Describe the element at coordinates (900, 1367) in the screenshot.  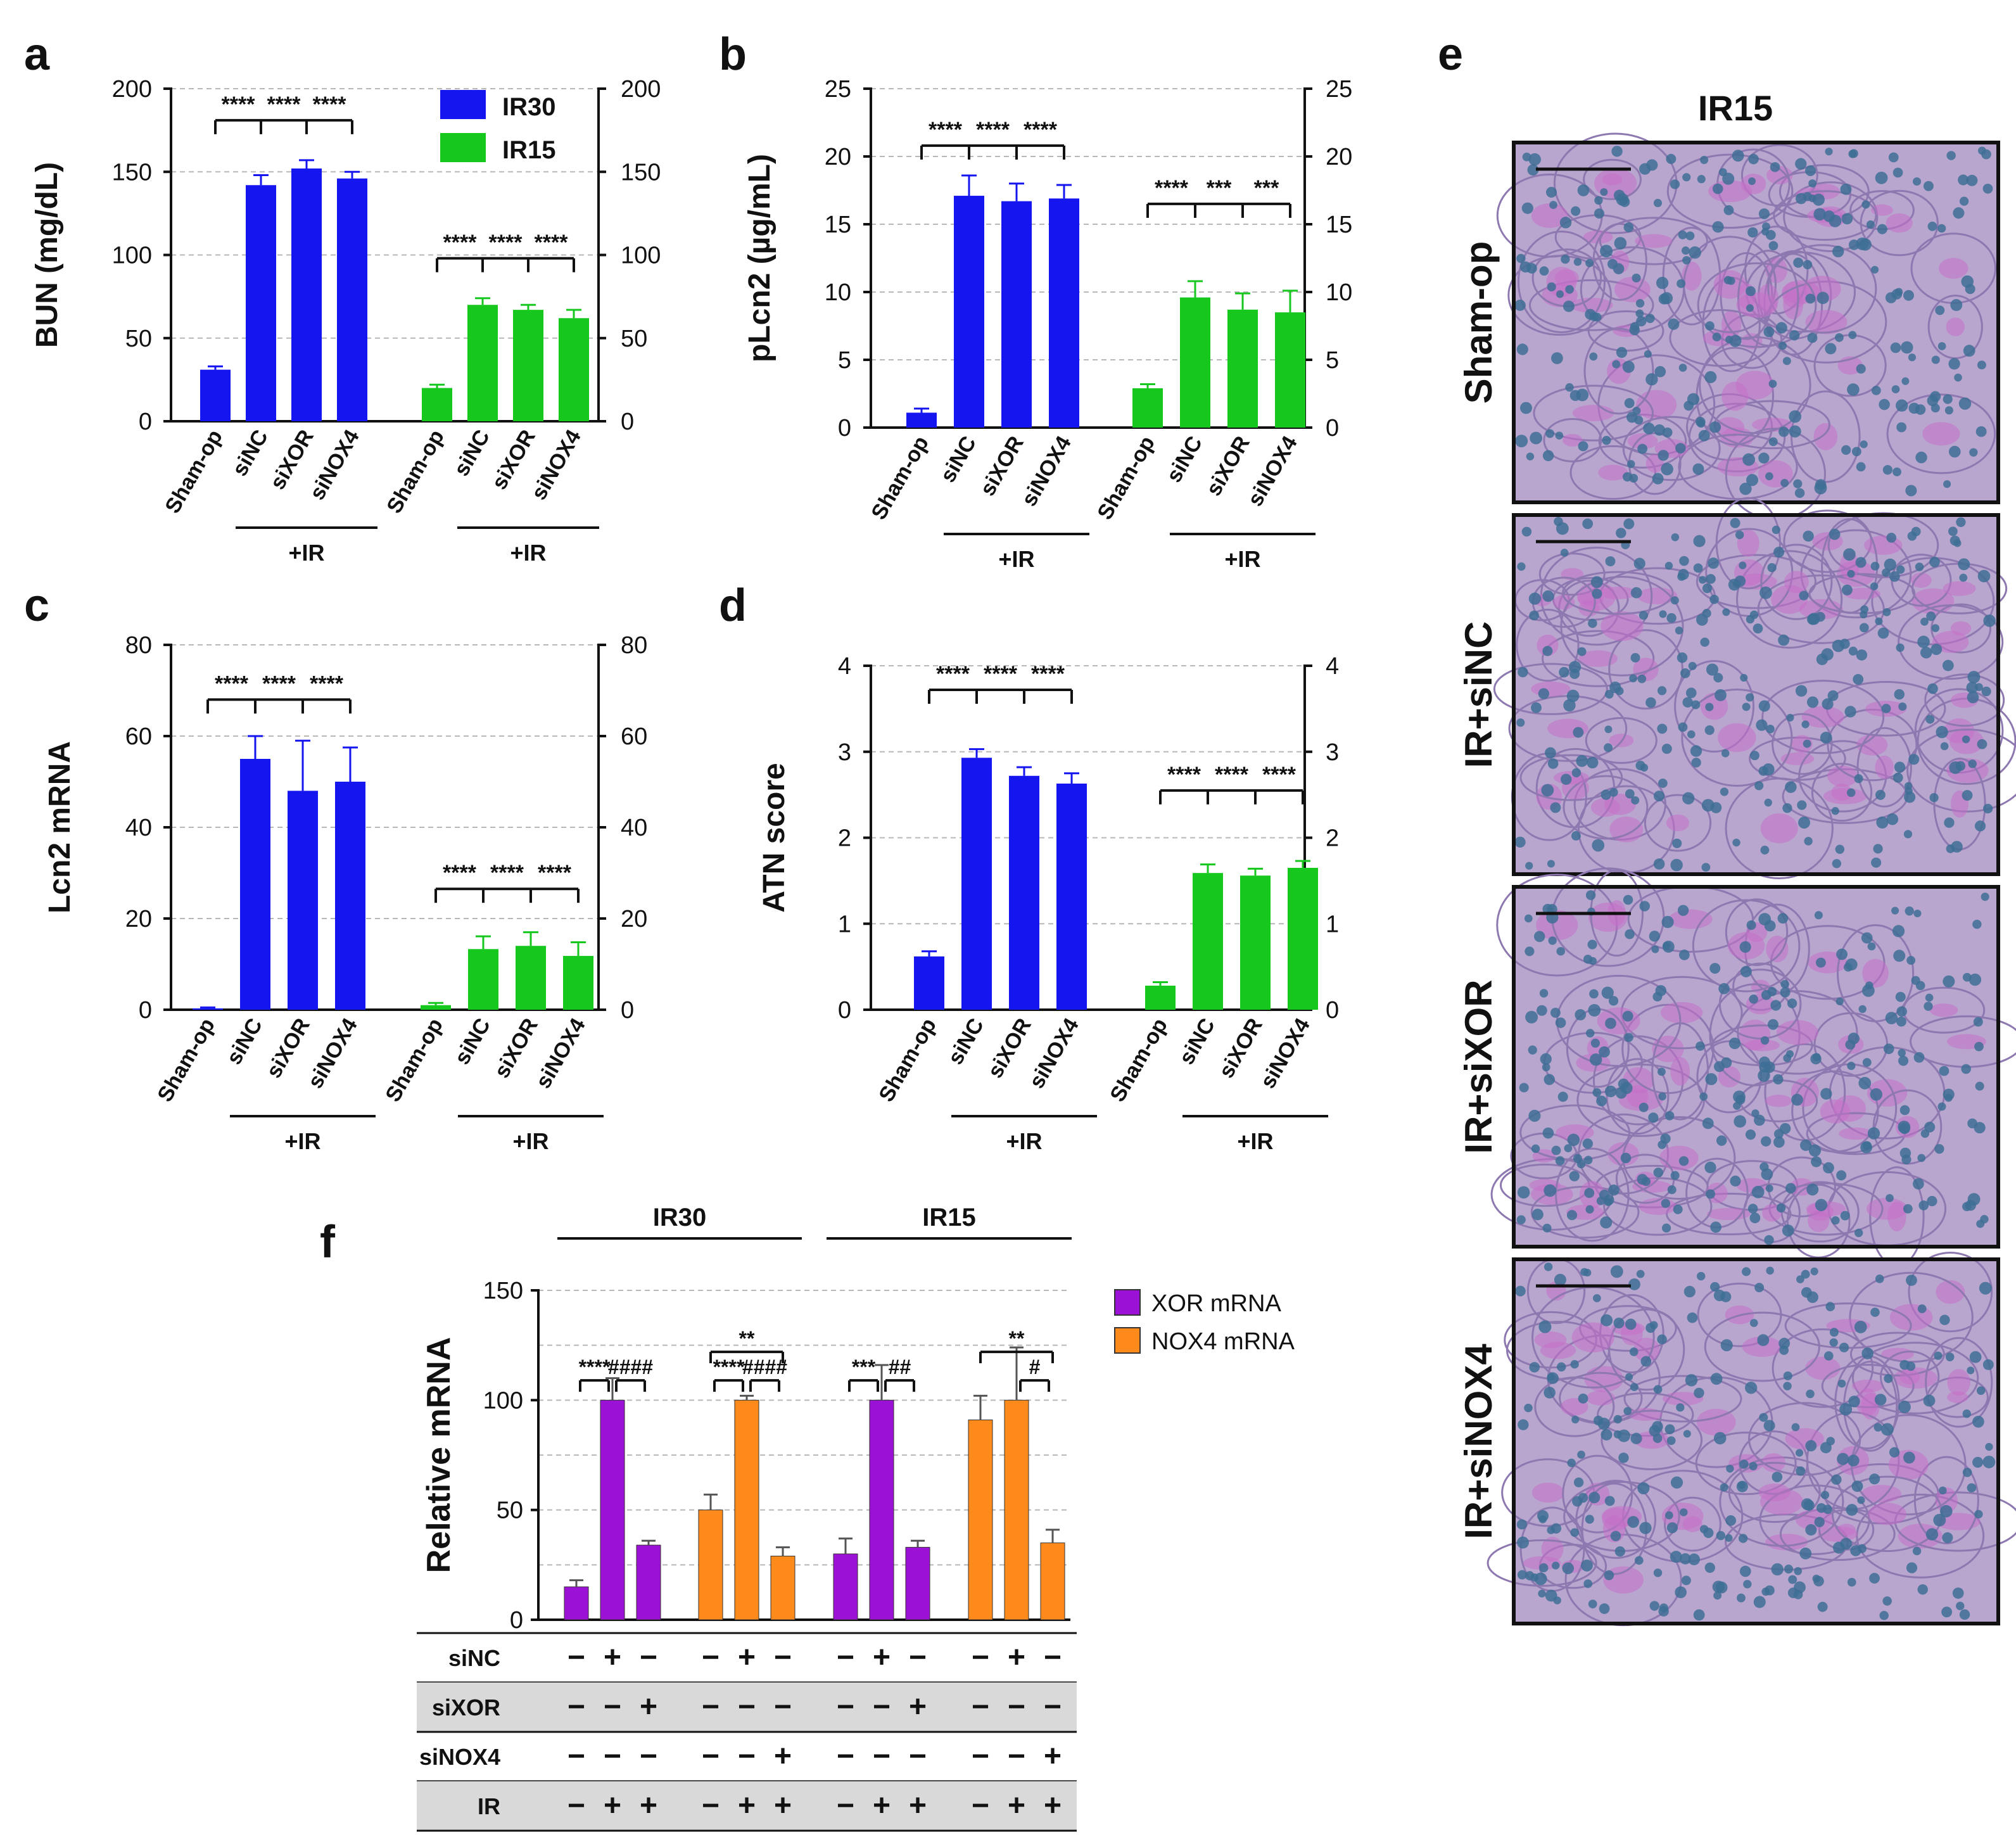
I see `significance-label: ##` at that location.